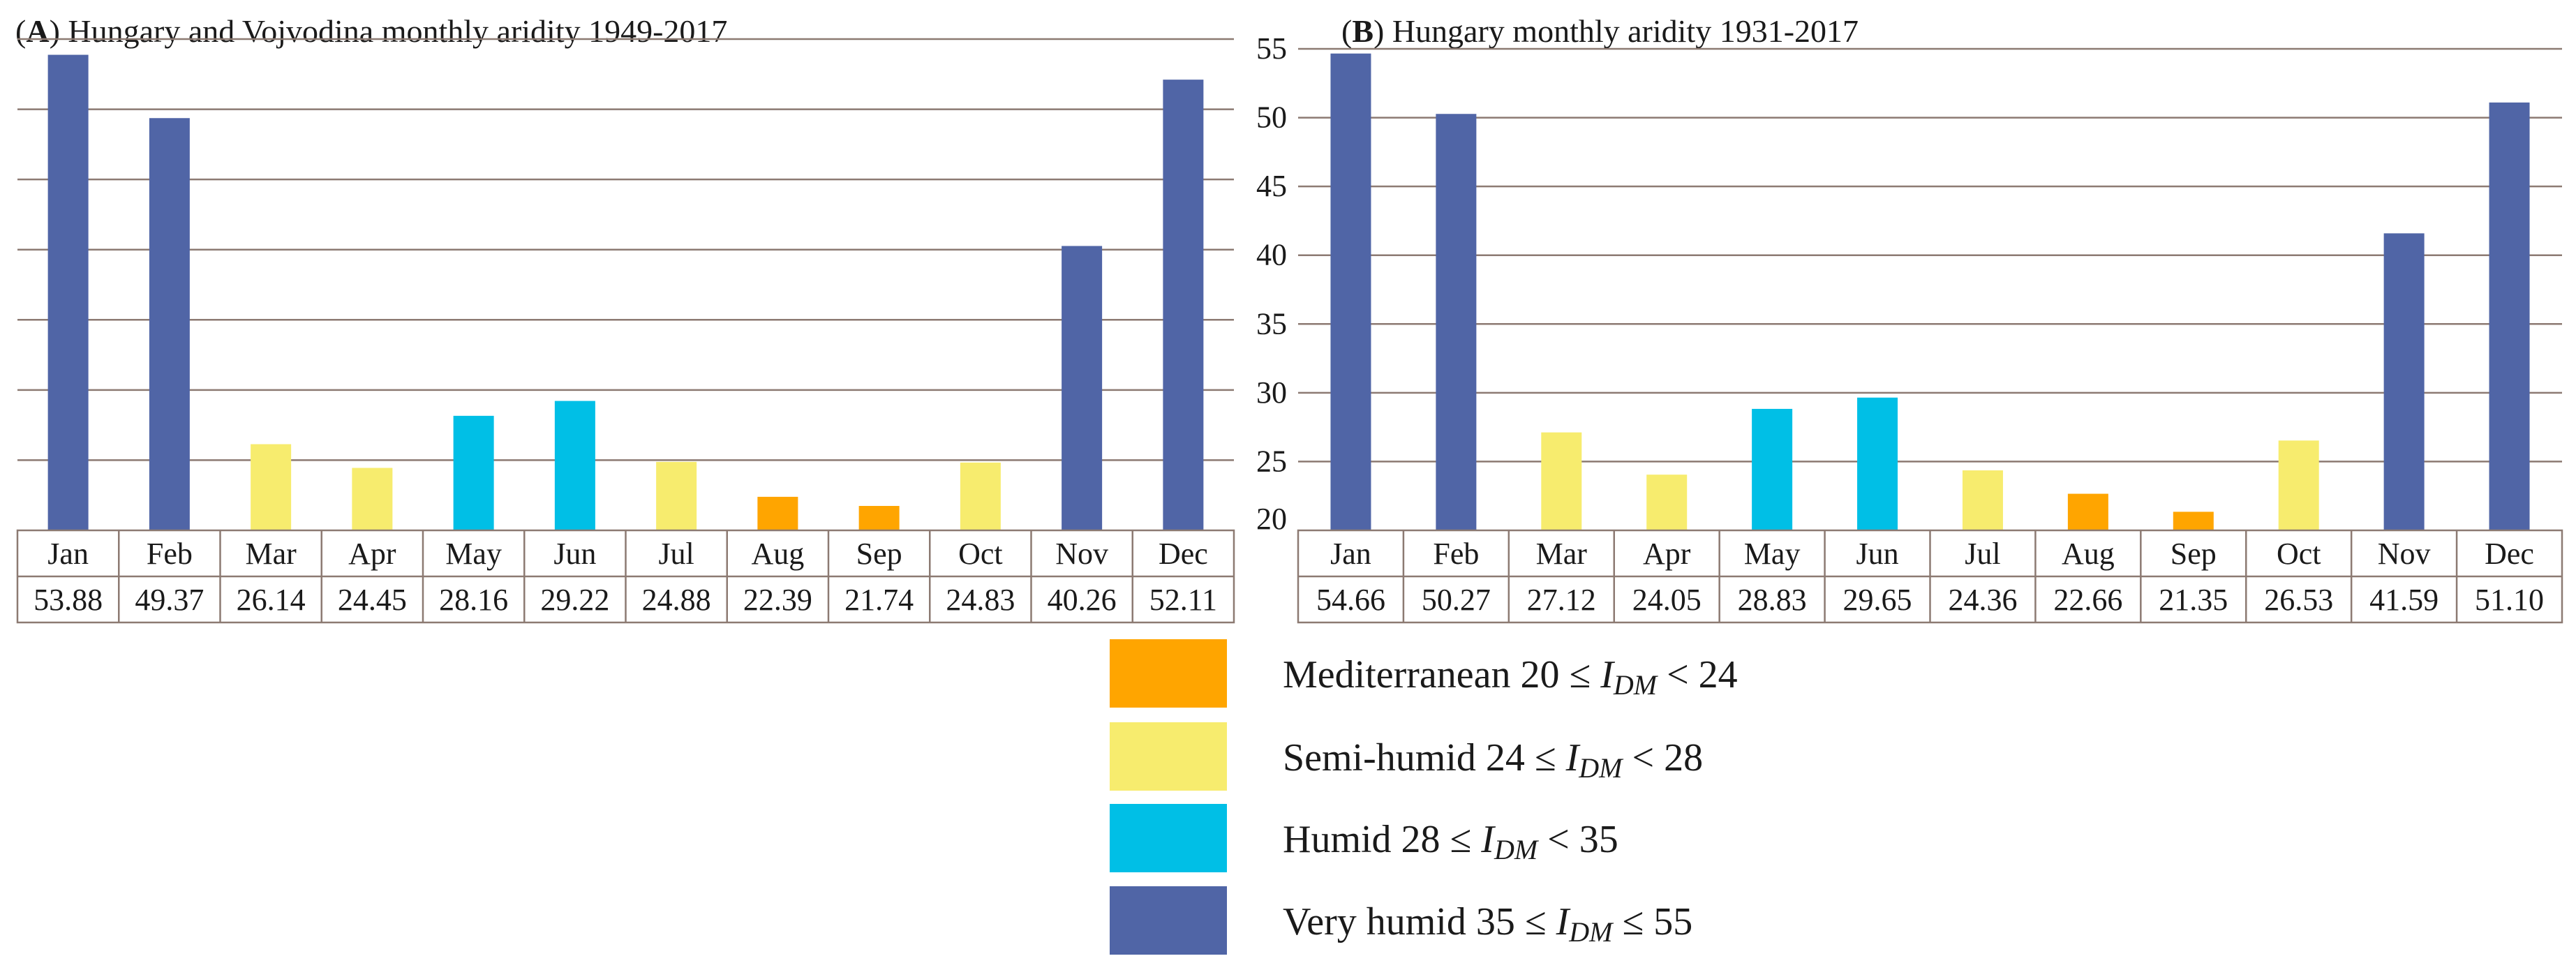  I want to click on legend-label-semi-humid: Semi-humid 24 ≤ IDM < 28, so click(1493, 760).